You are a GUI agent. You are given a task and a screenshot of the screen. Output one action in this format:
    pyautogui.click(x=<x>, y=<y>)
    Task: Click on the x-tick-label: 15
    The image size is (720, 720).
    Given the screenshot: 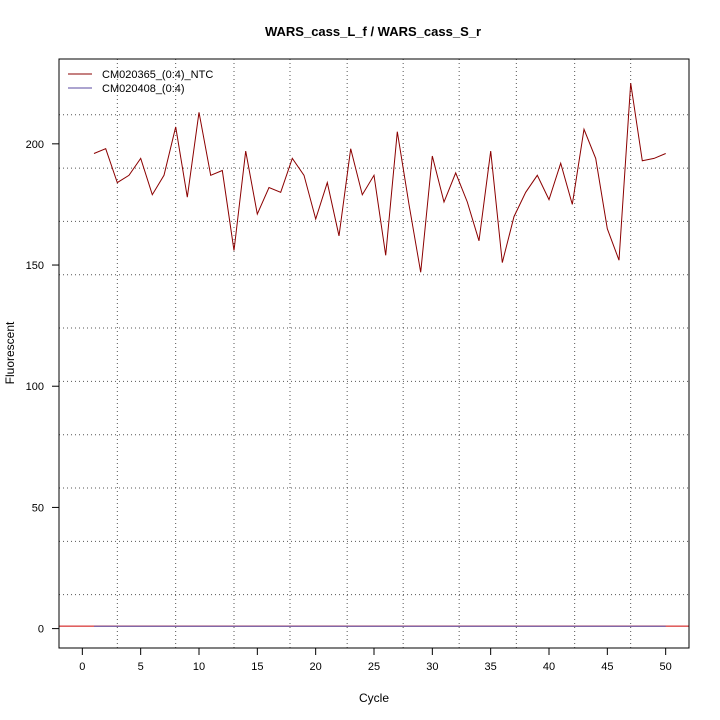 What is the action you would take?
    pyautogui.click(x=257, y=667)
    